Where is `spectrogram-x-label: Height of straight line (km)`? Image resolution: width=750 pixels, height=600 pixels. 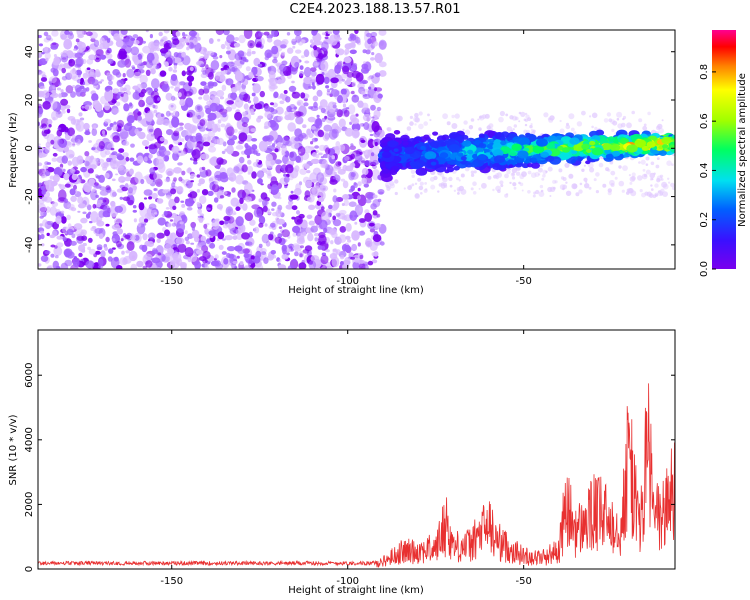
spectrogram-x-label: Height of straight line (km) is located at coordinates (356, 290).